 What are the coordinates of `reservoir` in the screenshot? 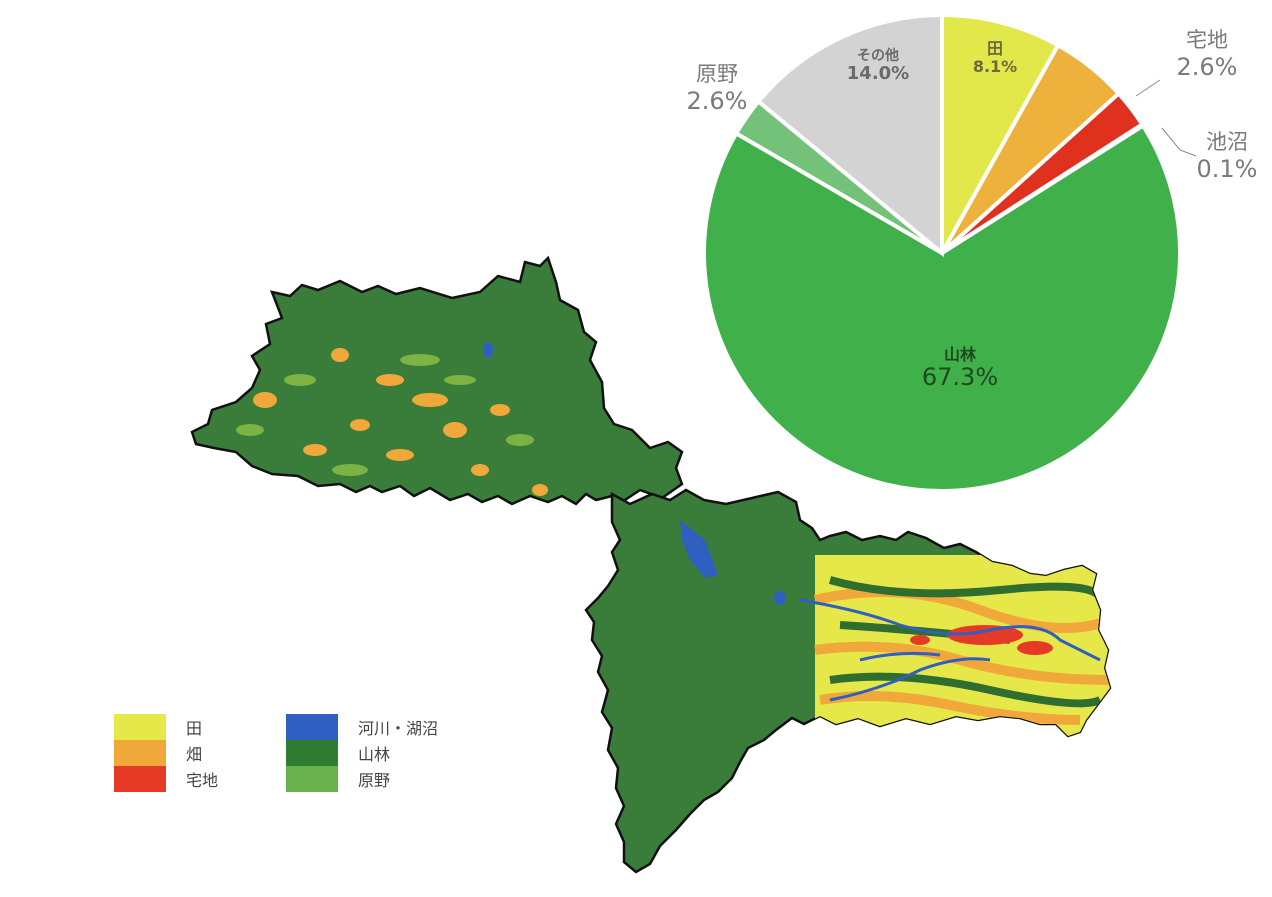 It's located at (699, 549).